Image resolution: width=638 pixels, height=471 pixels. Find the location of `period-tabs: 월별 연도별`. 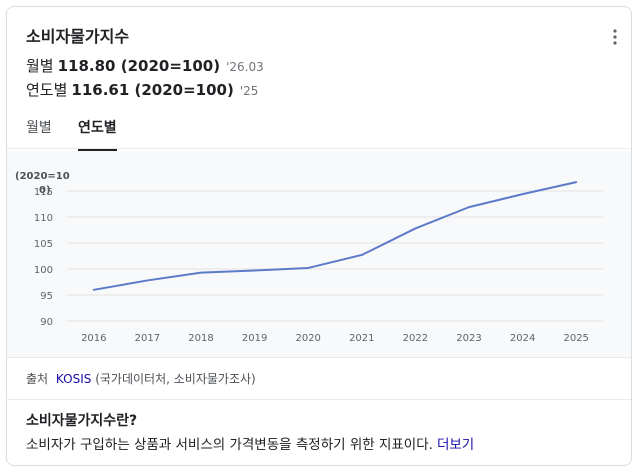

period-tabs: 월별 연도별 is located at coordinates (319, 131).